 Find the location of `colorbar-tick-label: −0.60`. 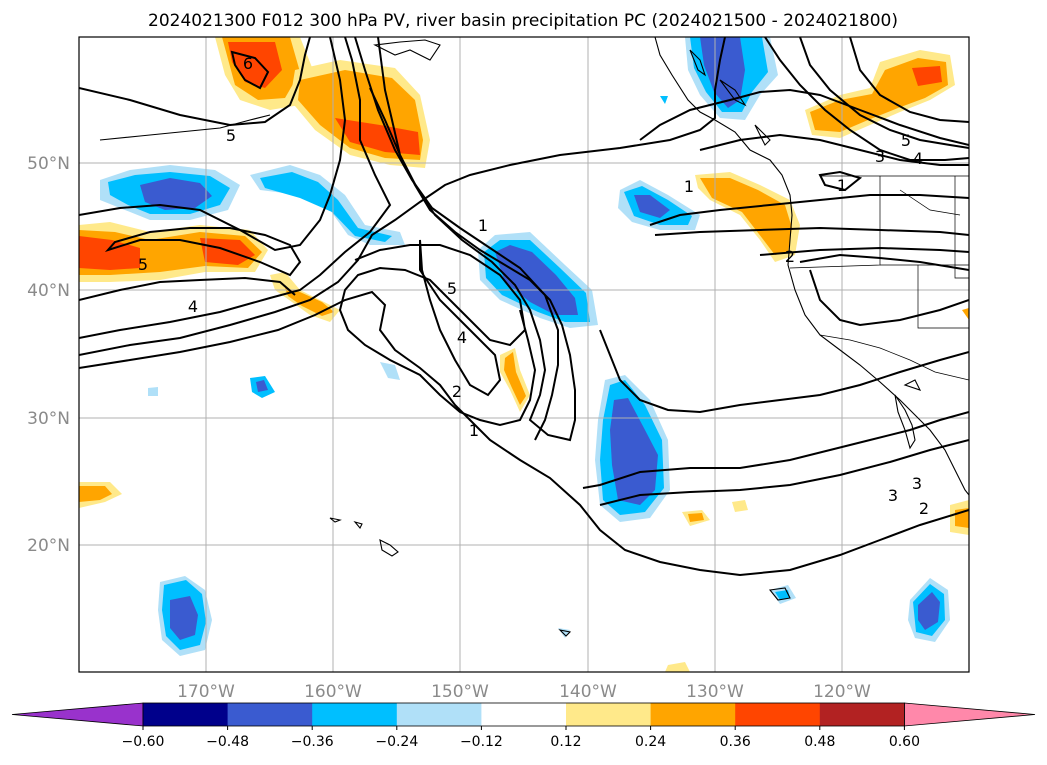

colorbar-tick-label: −0.60 is located at coordinates (143, 742).